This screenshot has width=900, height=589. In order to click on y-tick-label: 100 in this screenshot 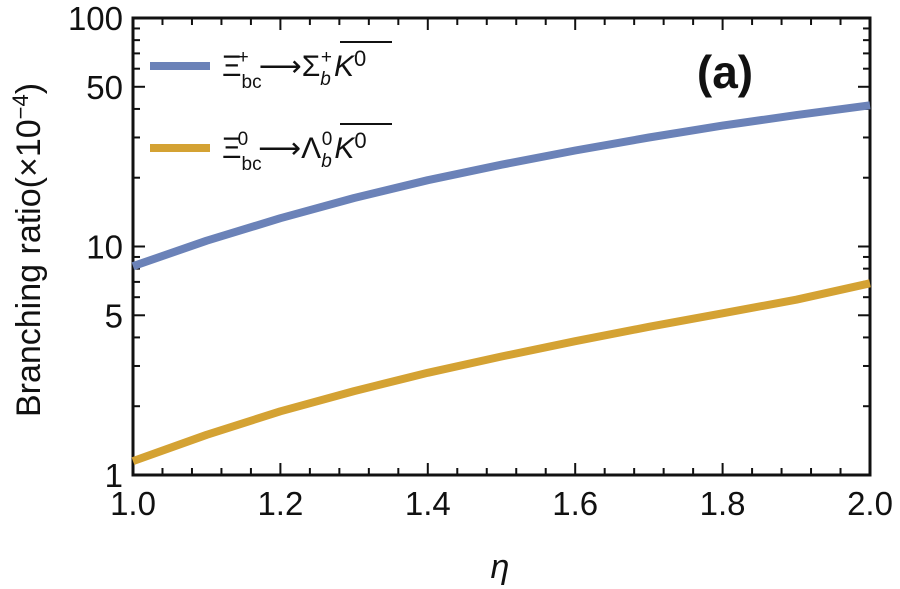, I will do `click(95, 18)`.